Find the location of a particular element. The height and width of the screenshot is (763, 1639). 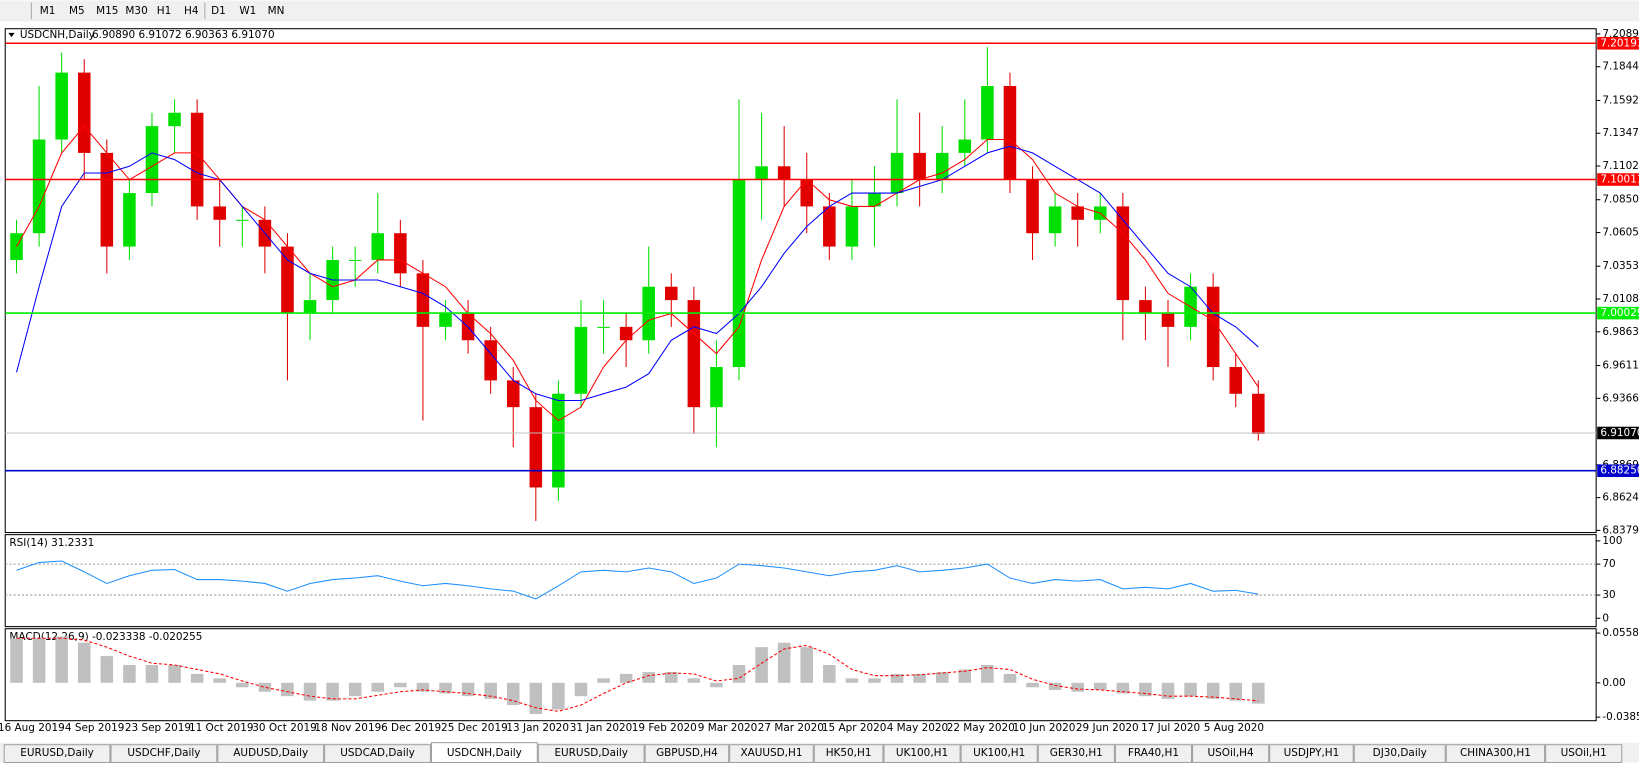

symbol-title: USDCNH,Daily is located at coordinates (57, 35).